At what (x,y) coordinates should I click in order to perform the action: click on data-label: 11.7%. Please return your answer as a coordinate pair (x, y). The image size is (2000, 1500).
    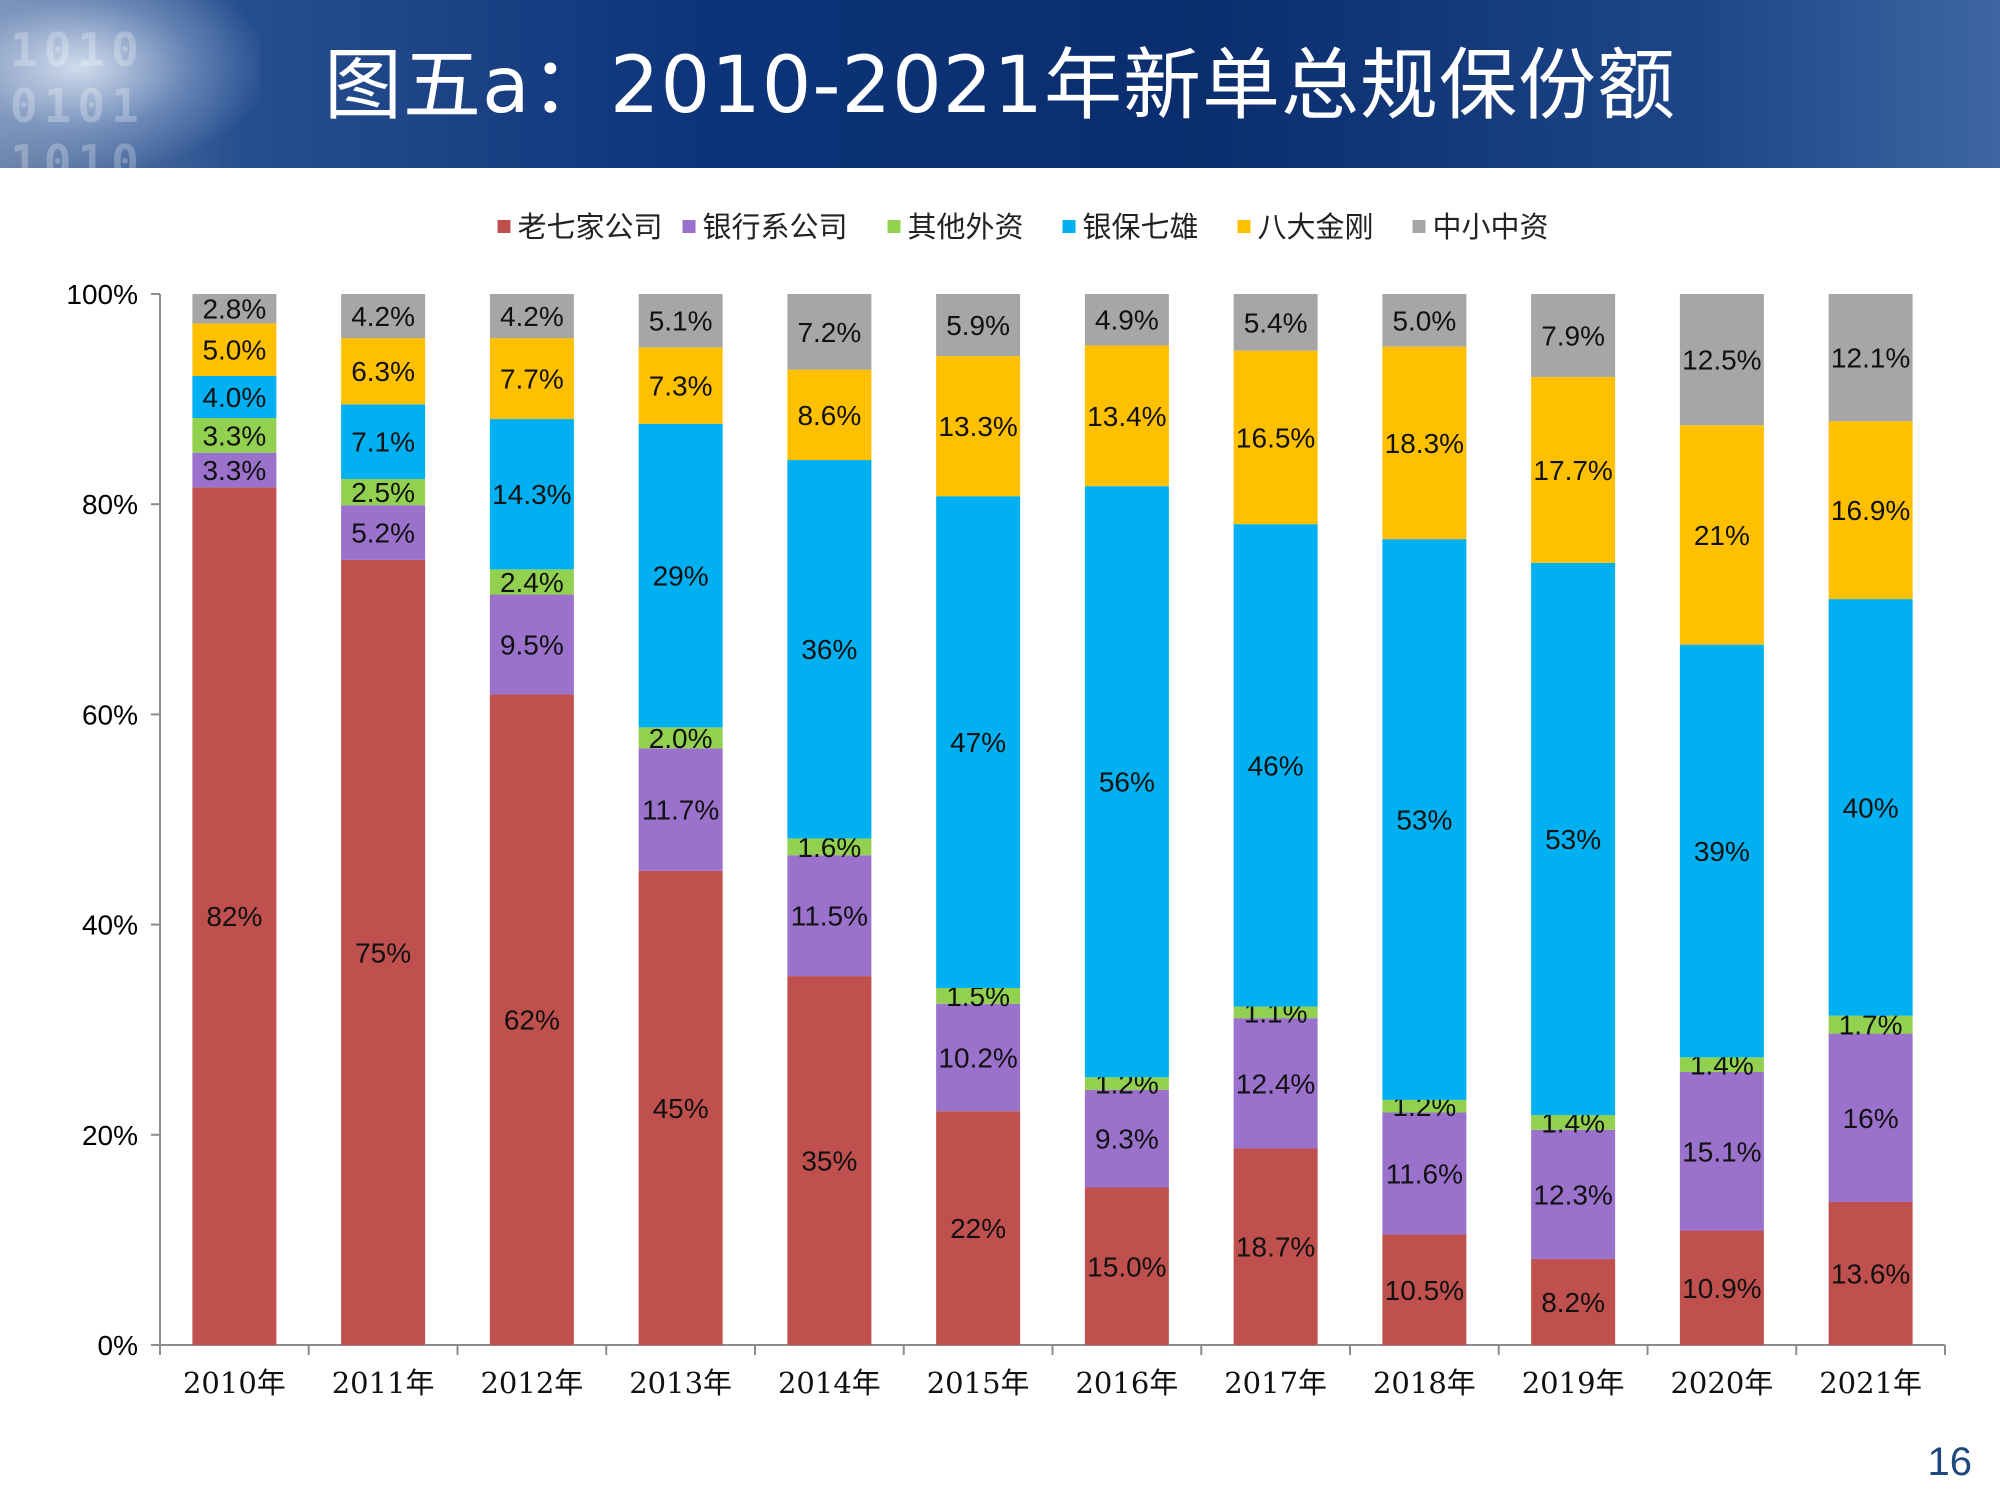
    Looking at the image, I should click on (680, 810).